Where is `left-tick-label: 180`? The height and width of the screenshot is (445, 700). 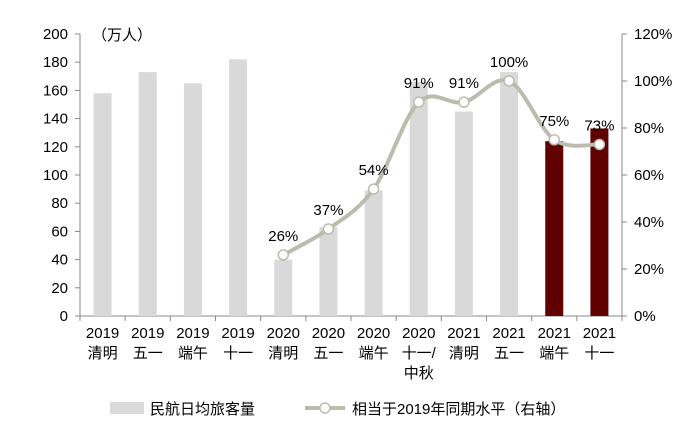 left-tick-label: 180 is located at coordinates (55, 62).